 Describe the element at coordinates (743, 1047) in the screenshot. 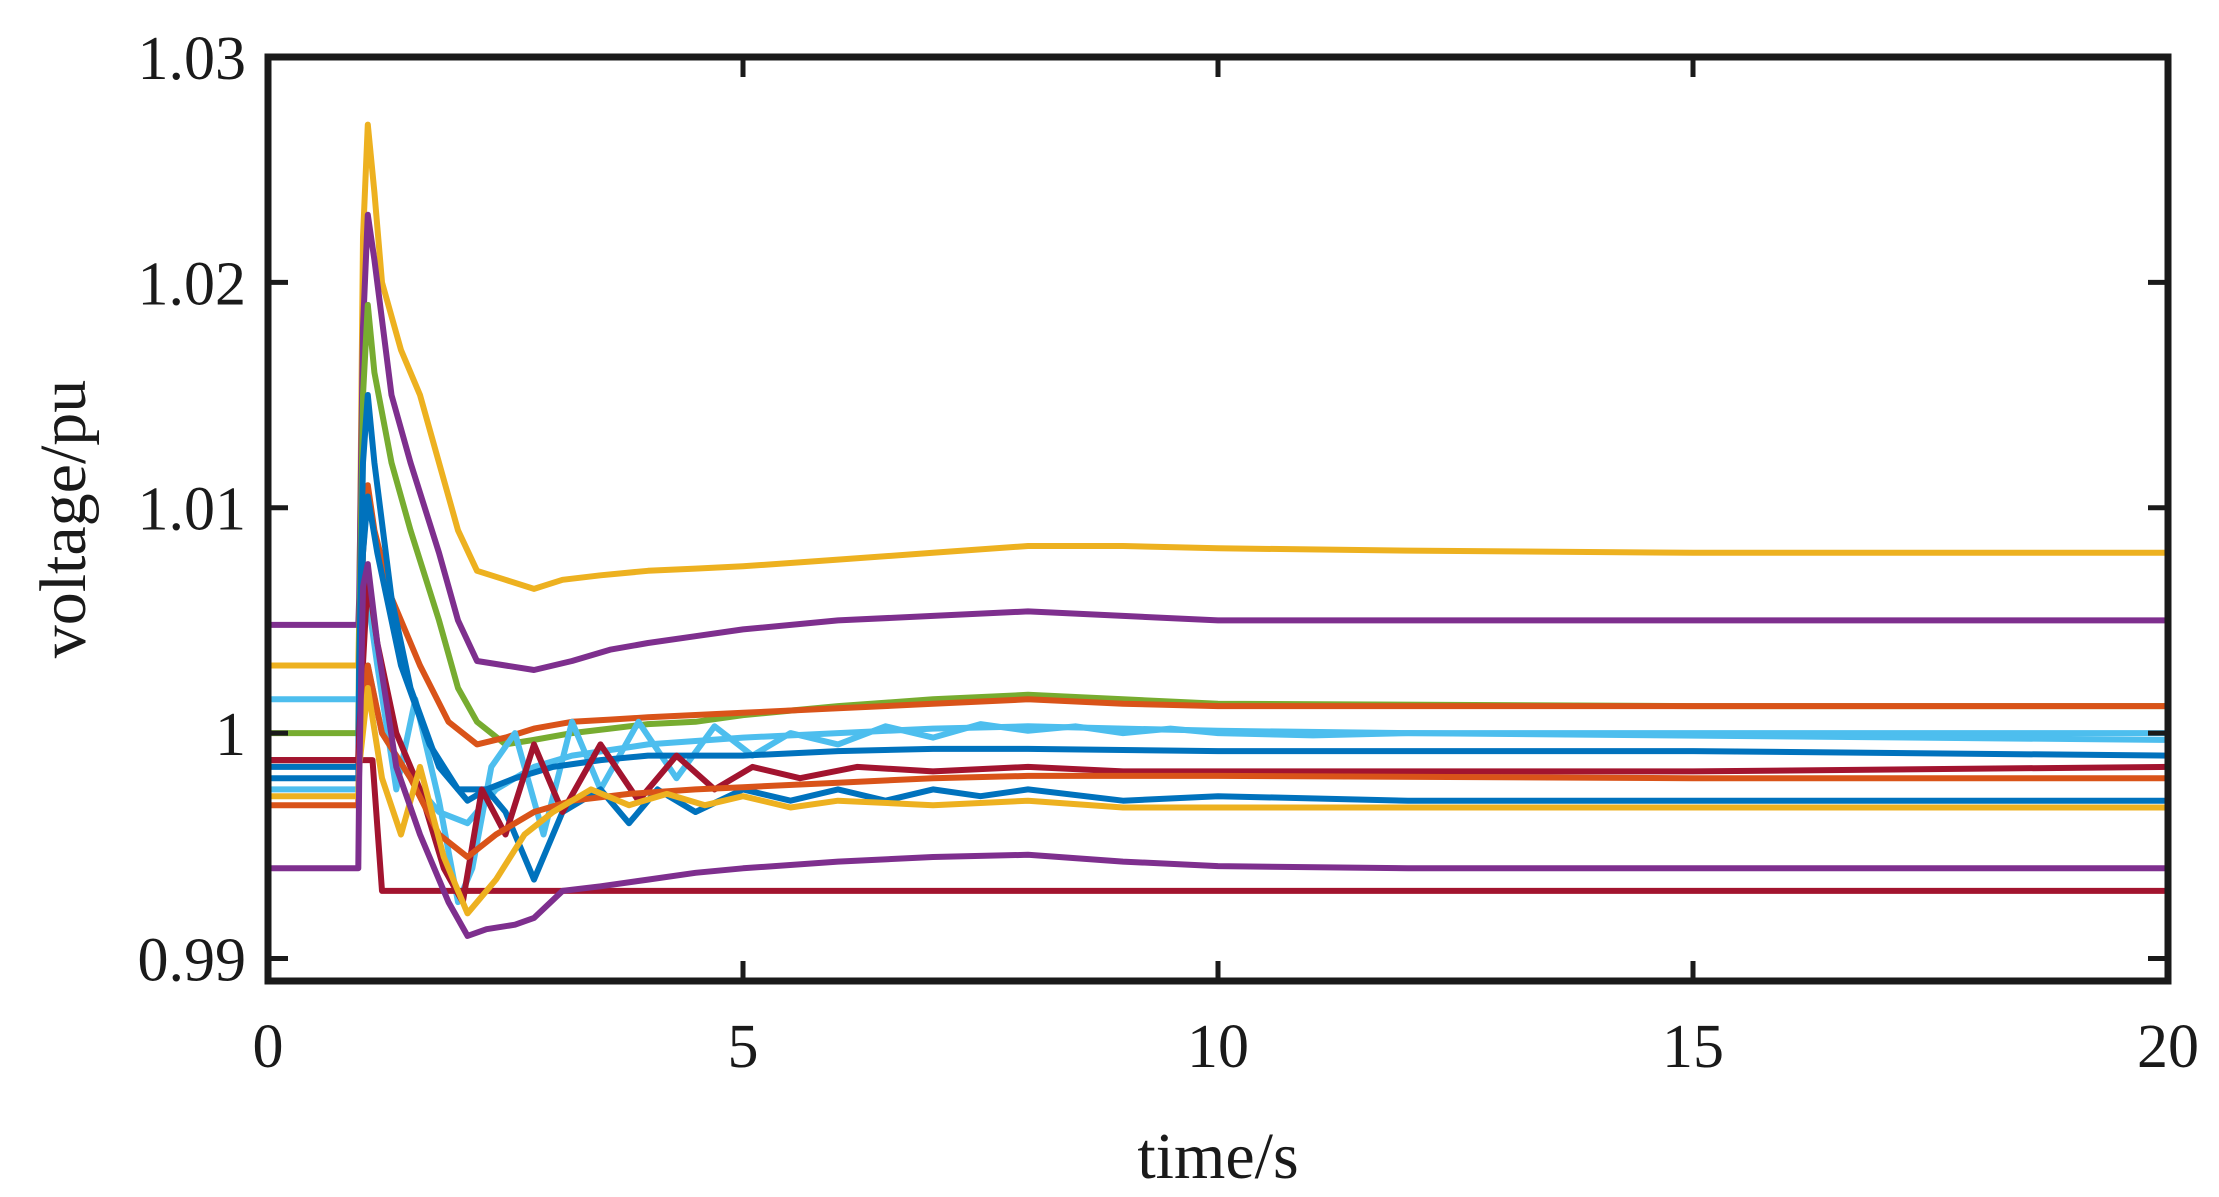

I see `x-tick-label-1: 5` at that location.